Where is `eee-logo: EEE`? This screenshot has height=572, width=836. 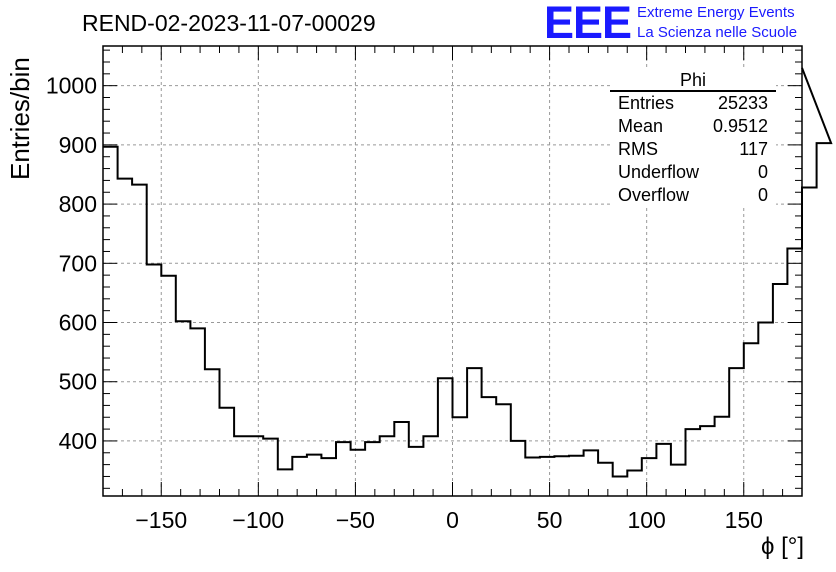
eee-logo: EEE is located at coordinates (588, 24).